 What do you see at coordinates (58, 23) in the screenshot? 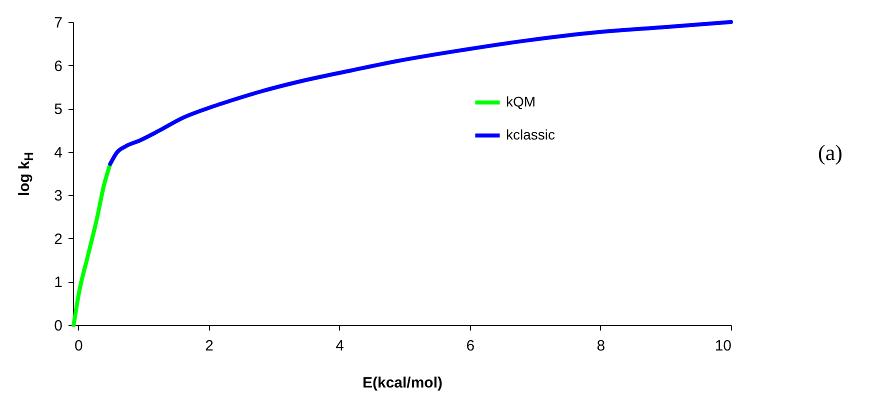
I see `y-tick-label: 7` at bounding box center [58, 23].